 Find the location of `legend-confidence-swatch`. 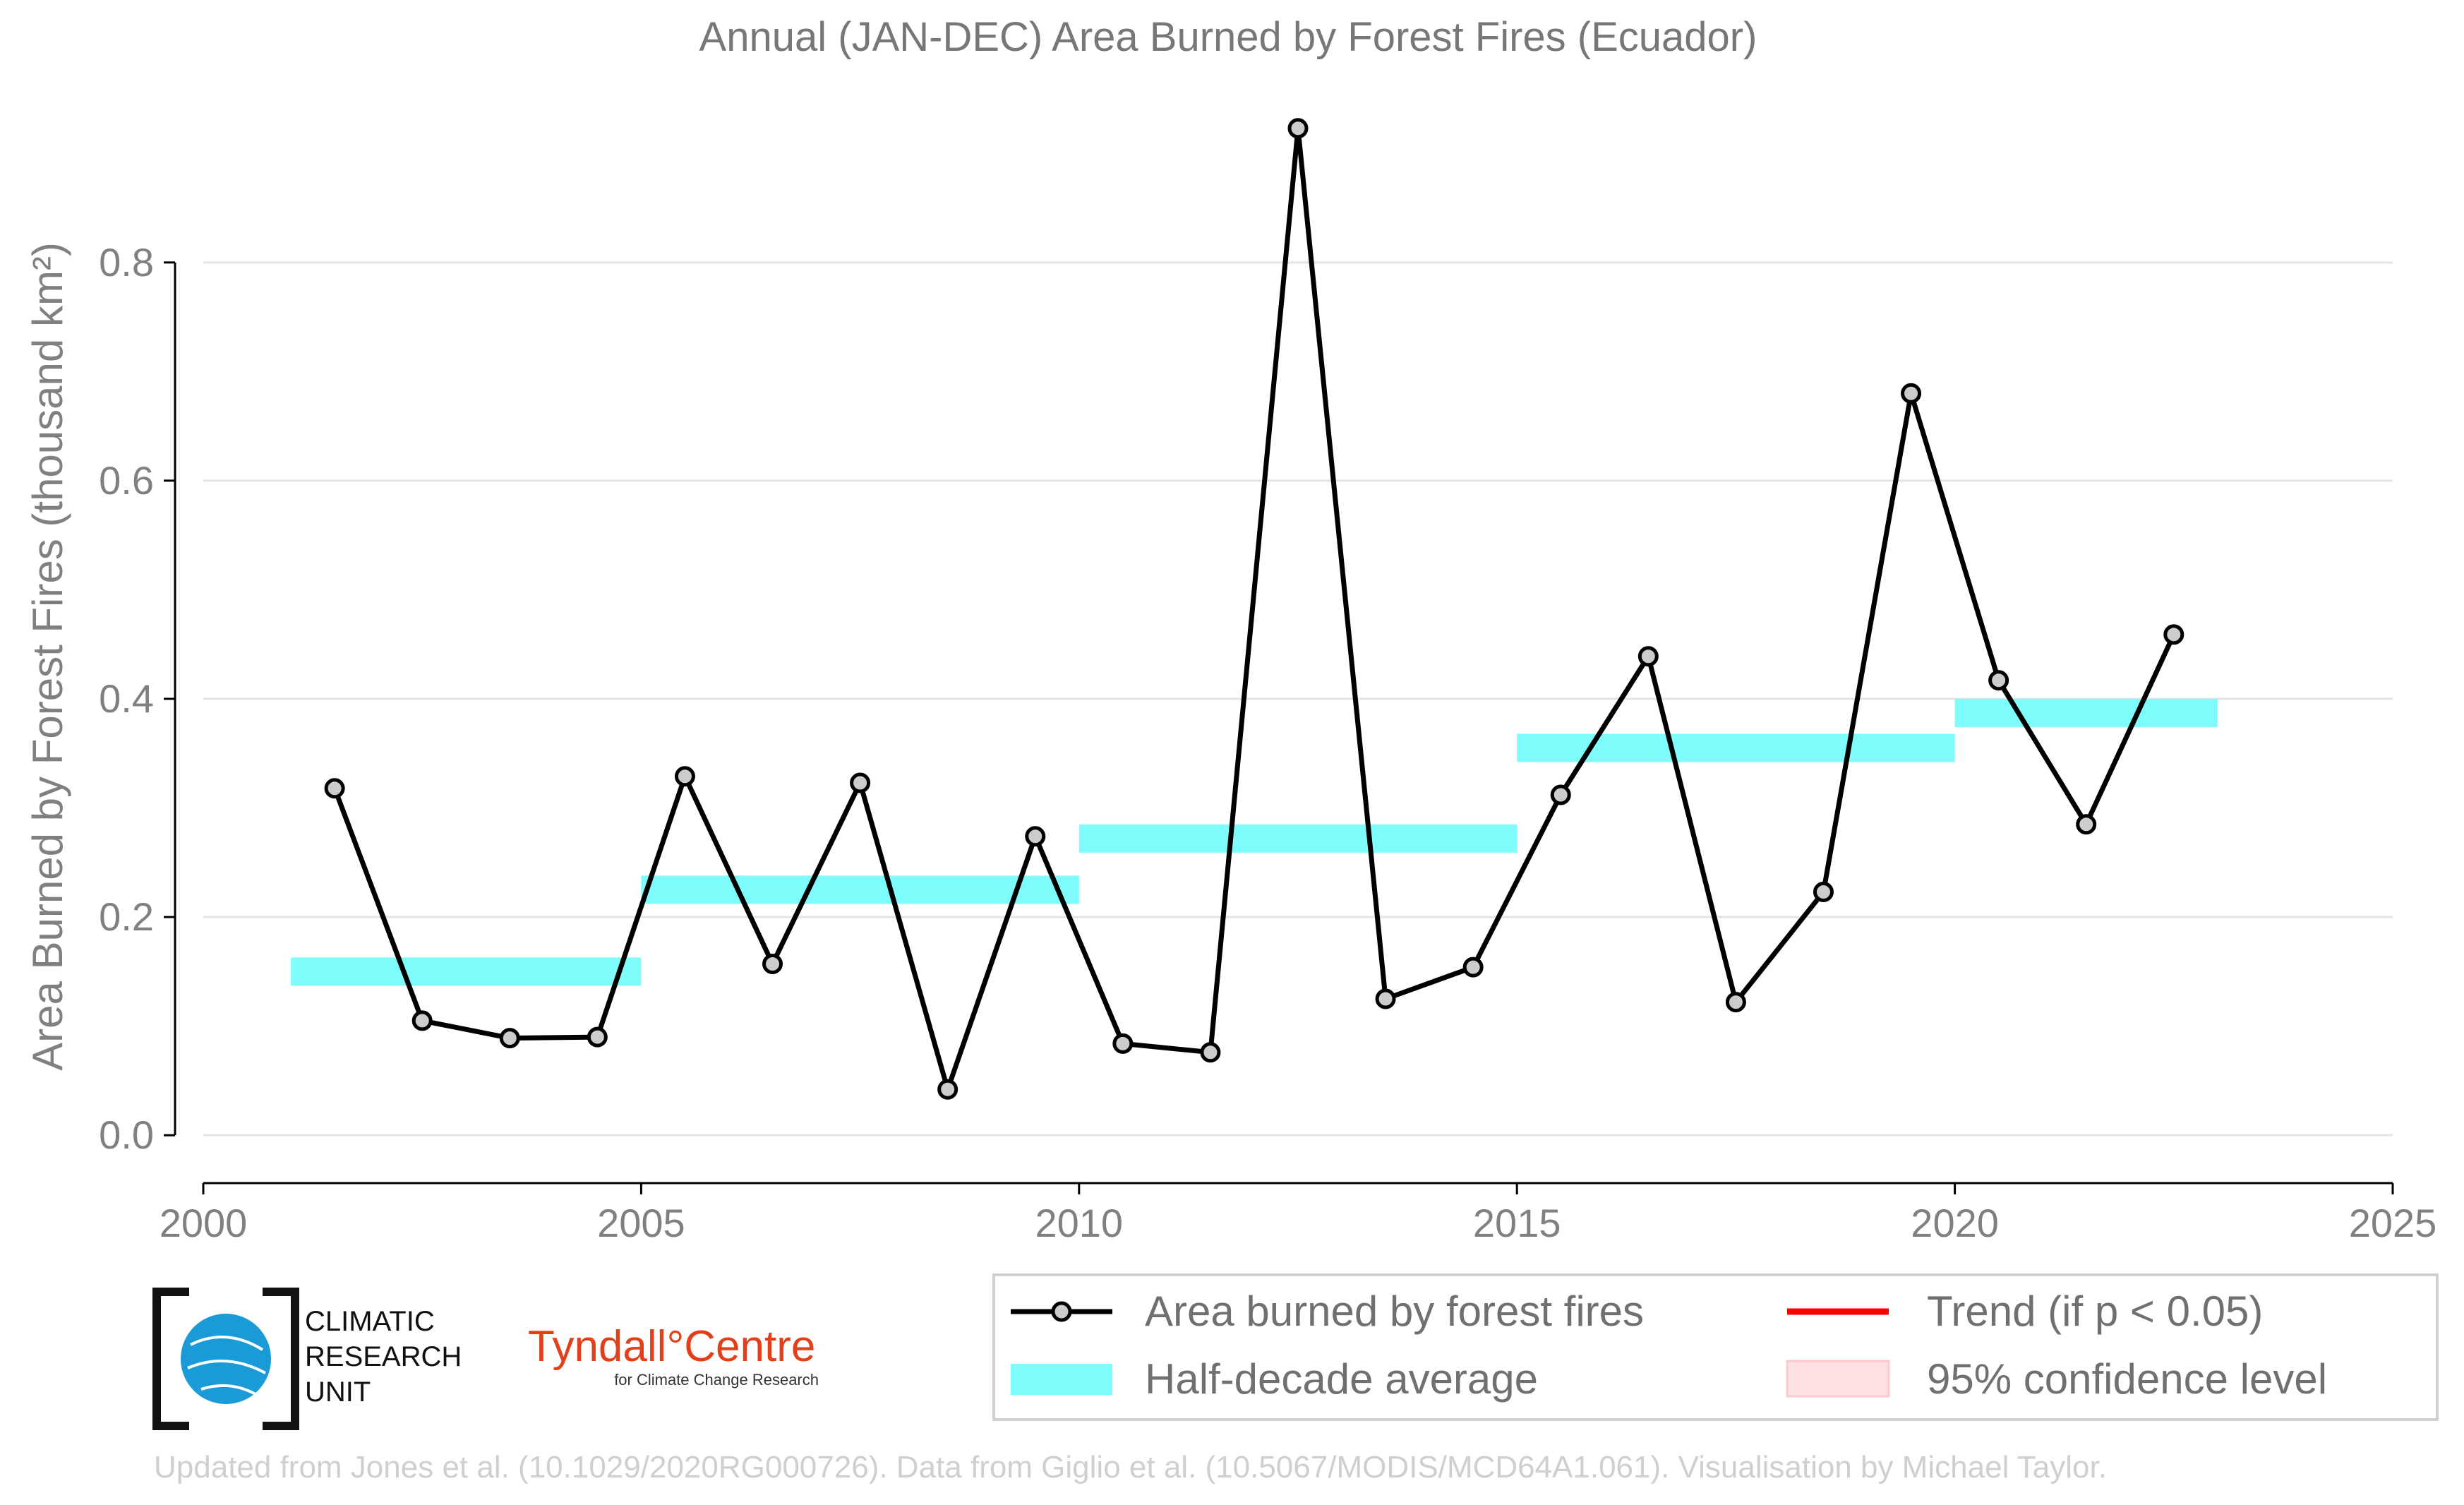

legend-confidence-swatch is located at coordinates (1838, 1379).